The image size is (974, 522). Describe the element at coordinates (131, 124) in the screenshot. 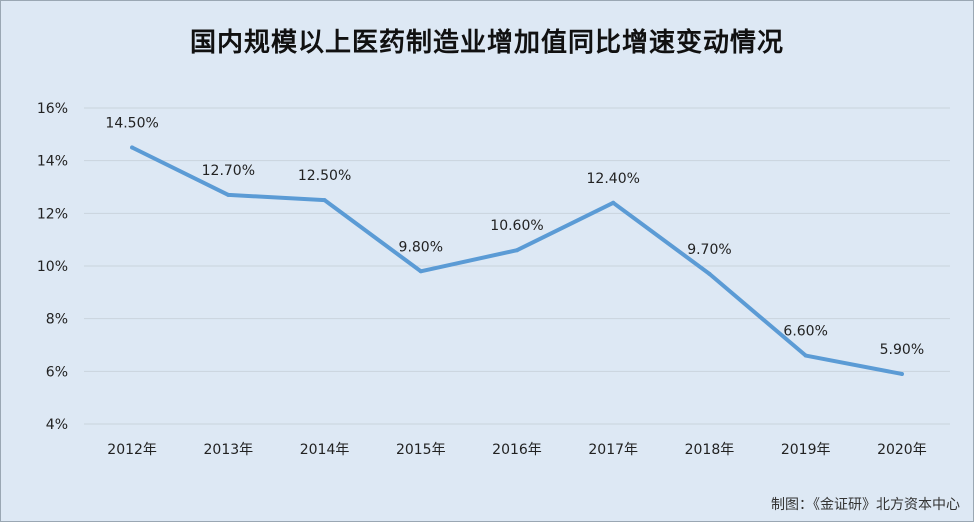

I see `data-label: 14.50%` at that location.